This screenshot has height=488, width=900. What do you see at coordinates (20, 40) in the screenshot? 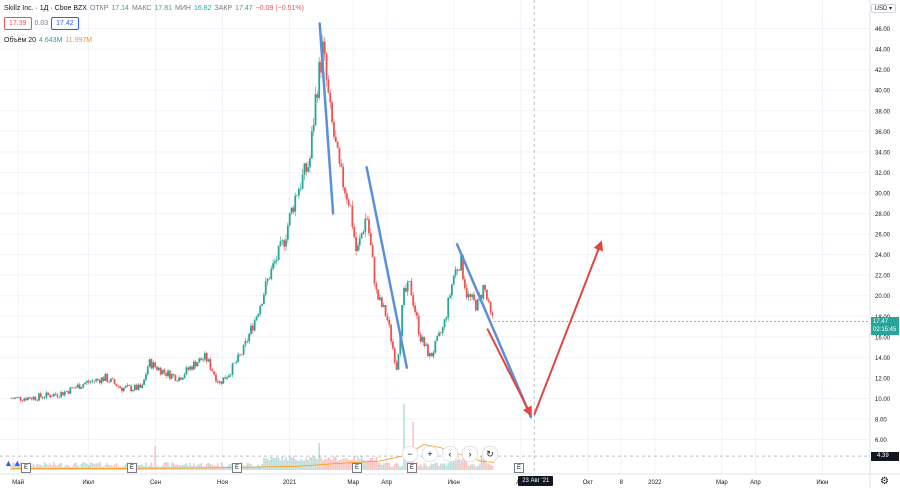
I see `volume-label: Объём 20` at bounding box center [20, 40].